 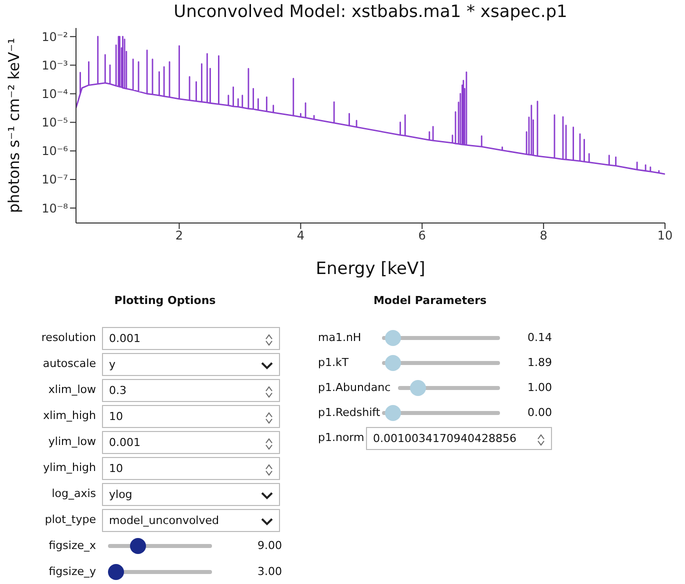 What do you see at coordinates (72, 545) in the screenshot?
I see `text: figsize_x` at bounding box center [72, 545].